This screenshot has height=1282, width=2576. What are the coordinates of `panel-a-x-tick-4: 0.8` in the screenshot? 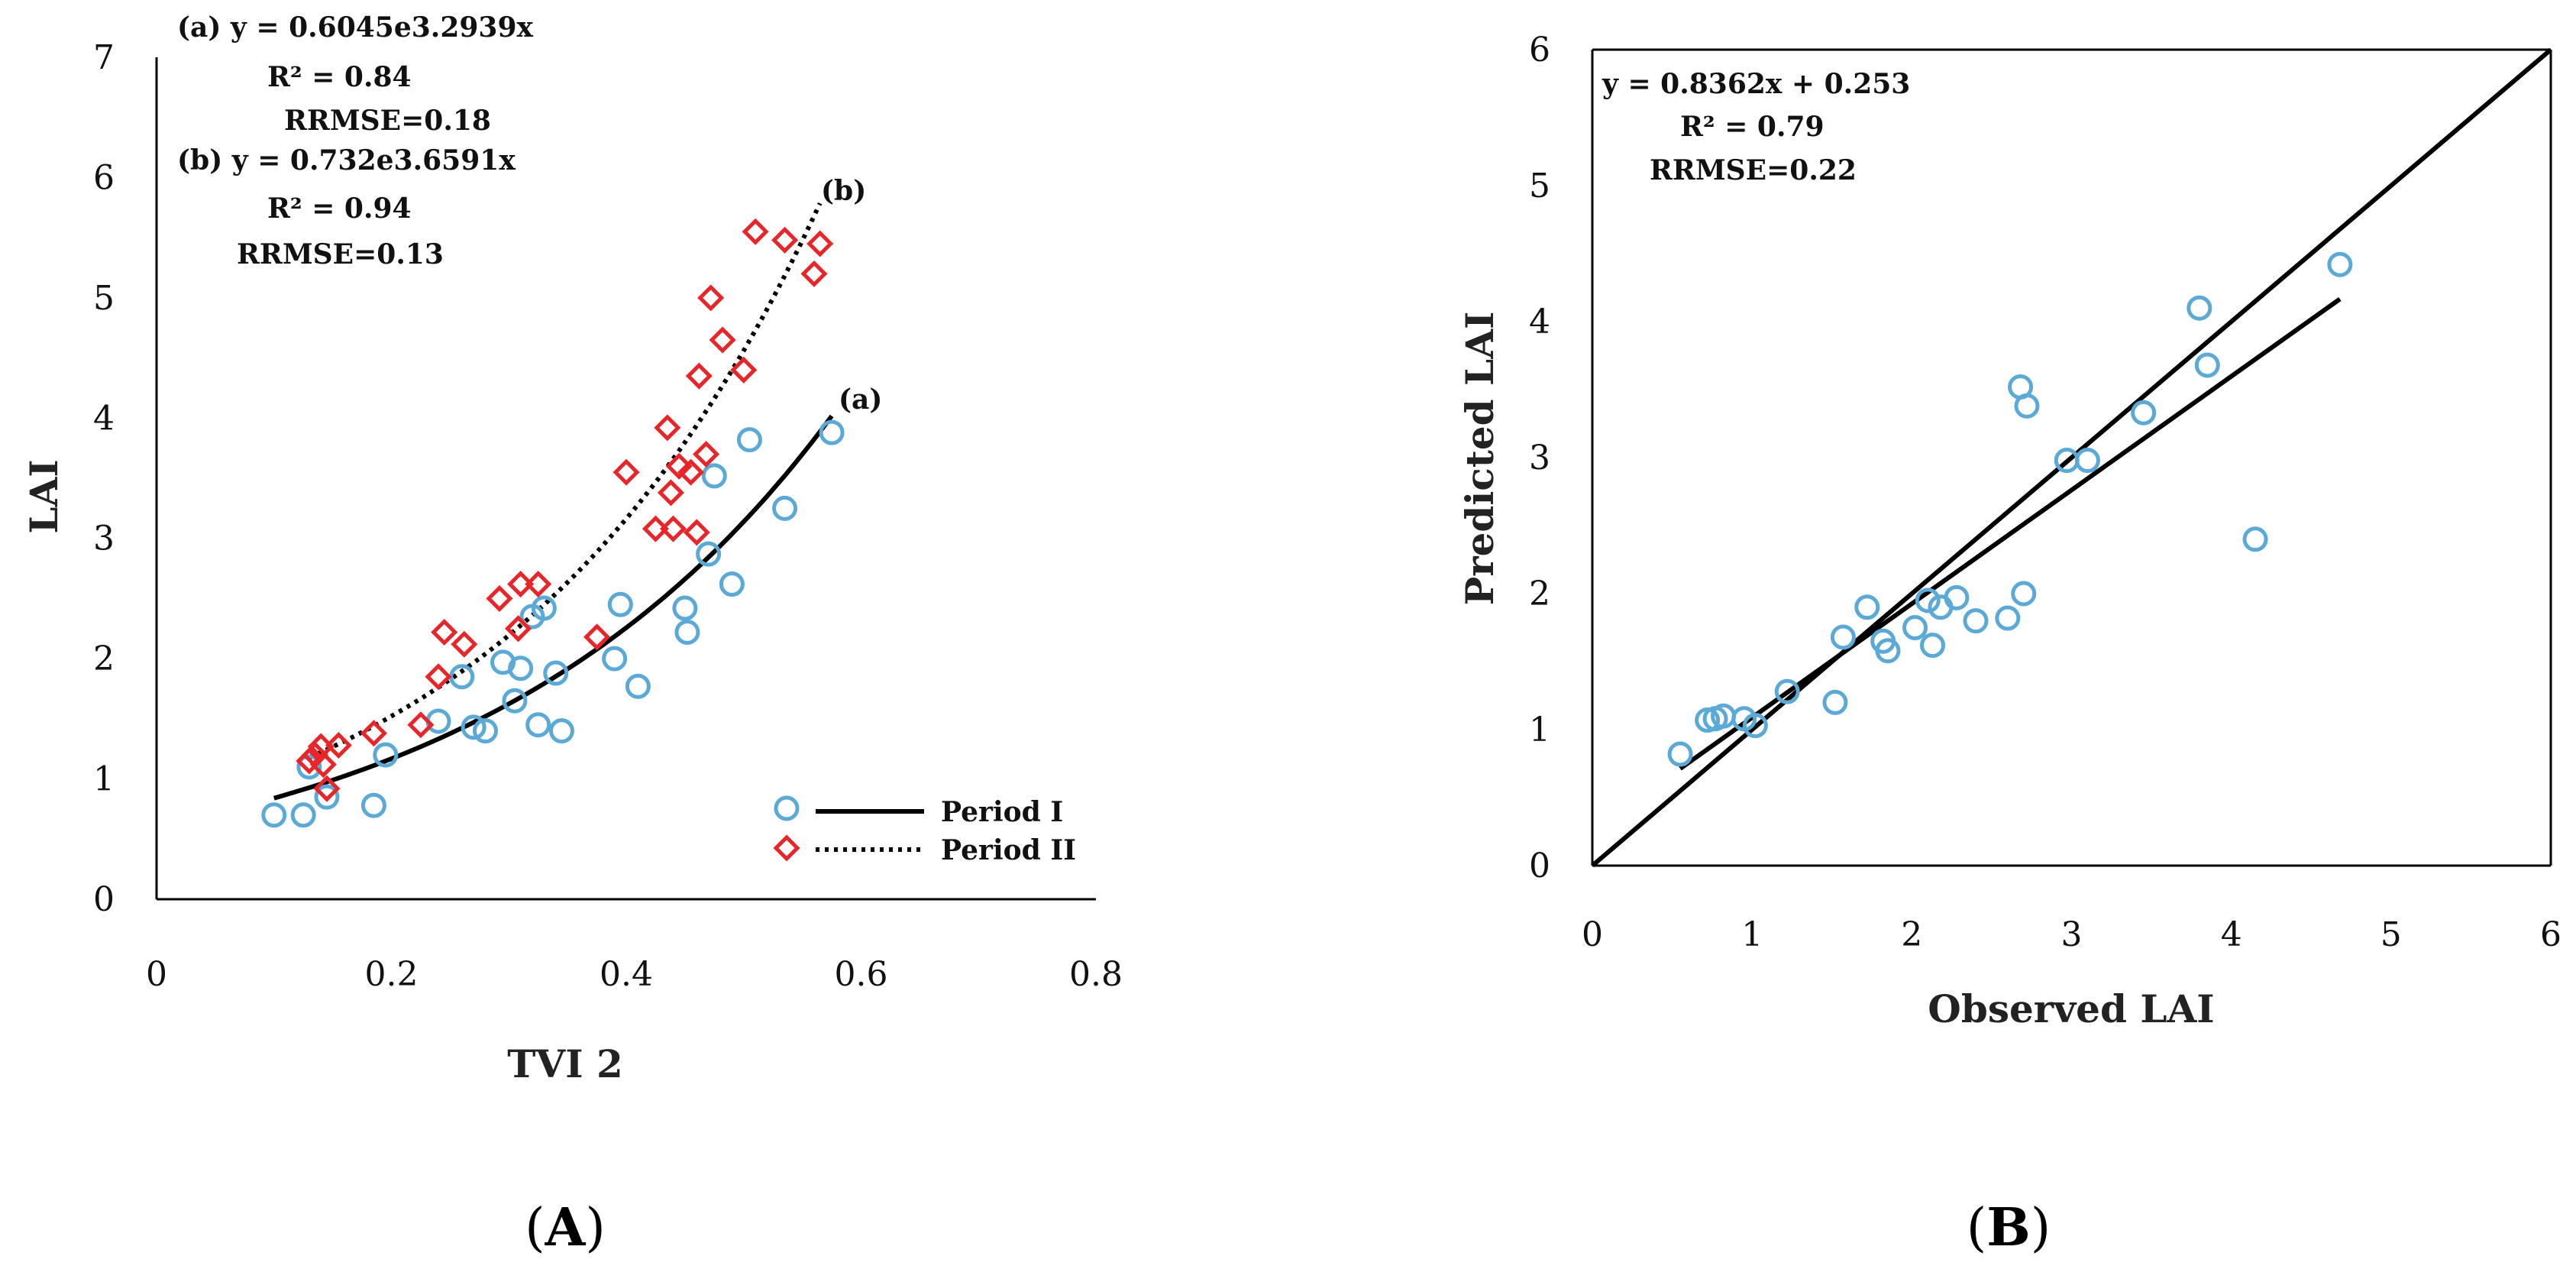 It's located at (1096, 974).